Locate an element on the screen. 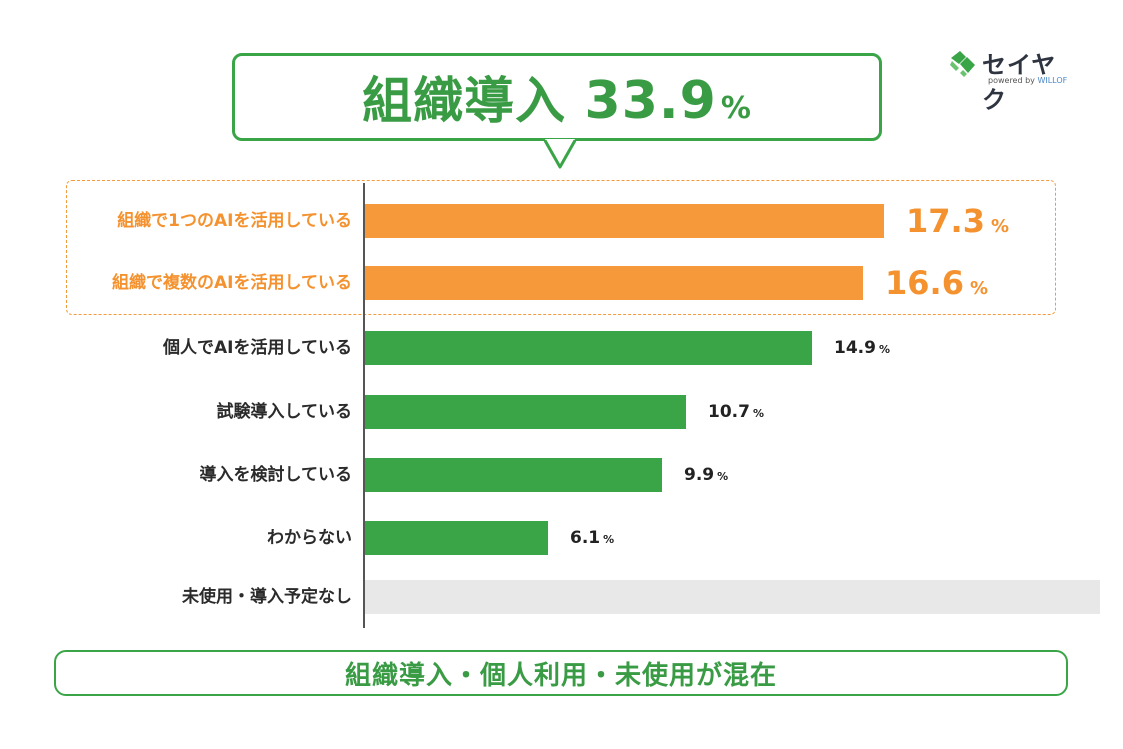 The height and width of the screenshot is (749, 1123). powered-by-text: powered by is located at coordinates (1011, 80).